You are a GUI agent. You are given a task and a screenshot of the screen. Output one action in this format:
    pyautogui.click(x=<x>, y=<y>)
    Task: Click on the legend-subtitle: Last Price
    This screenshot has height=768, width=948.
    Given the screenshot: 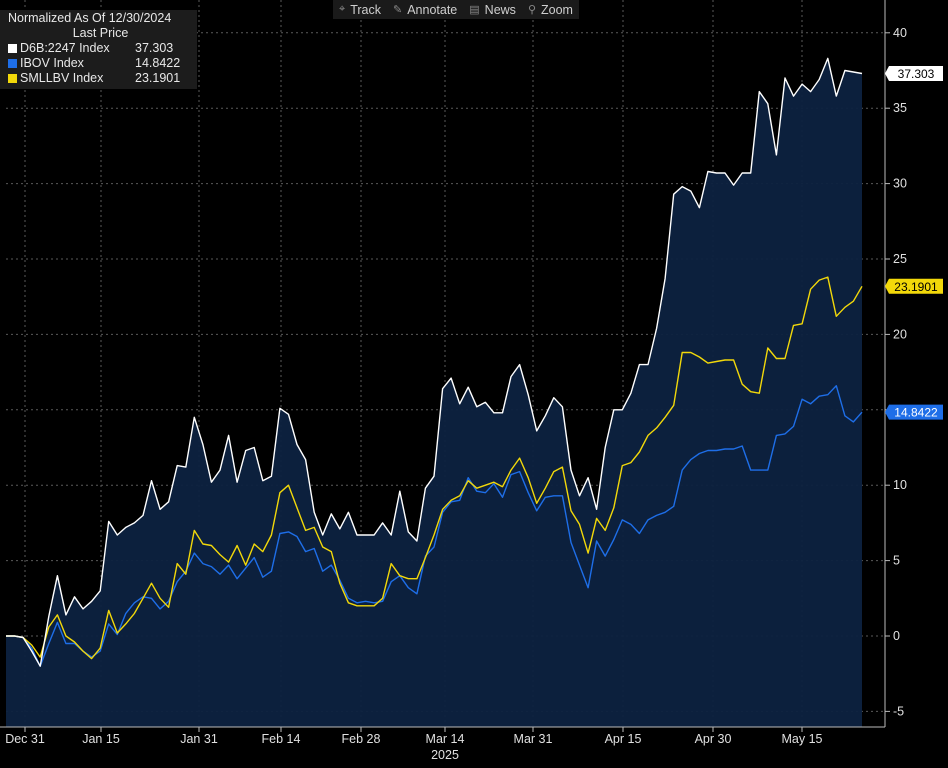 What is the action you would take?
    pyautogui.click(x=100, y=33)
    